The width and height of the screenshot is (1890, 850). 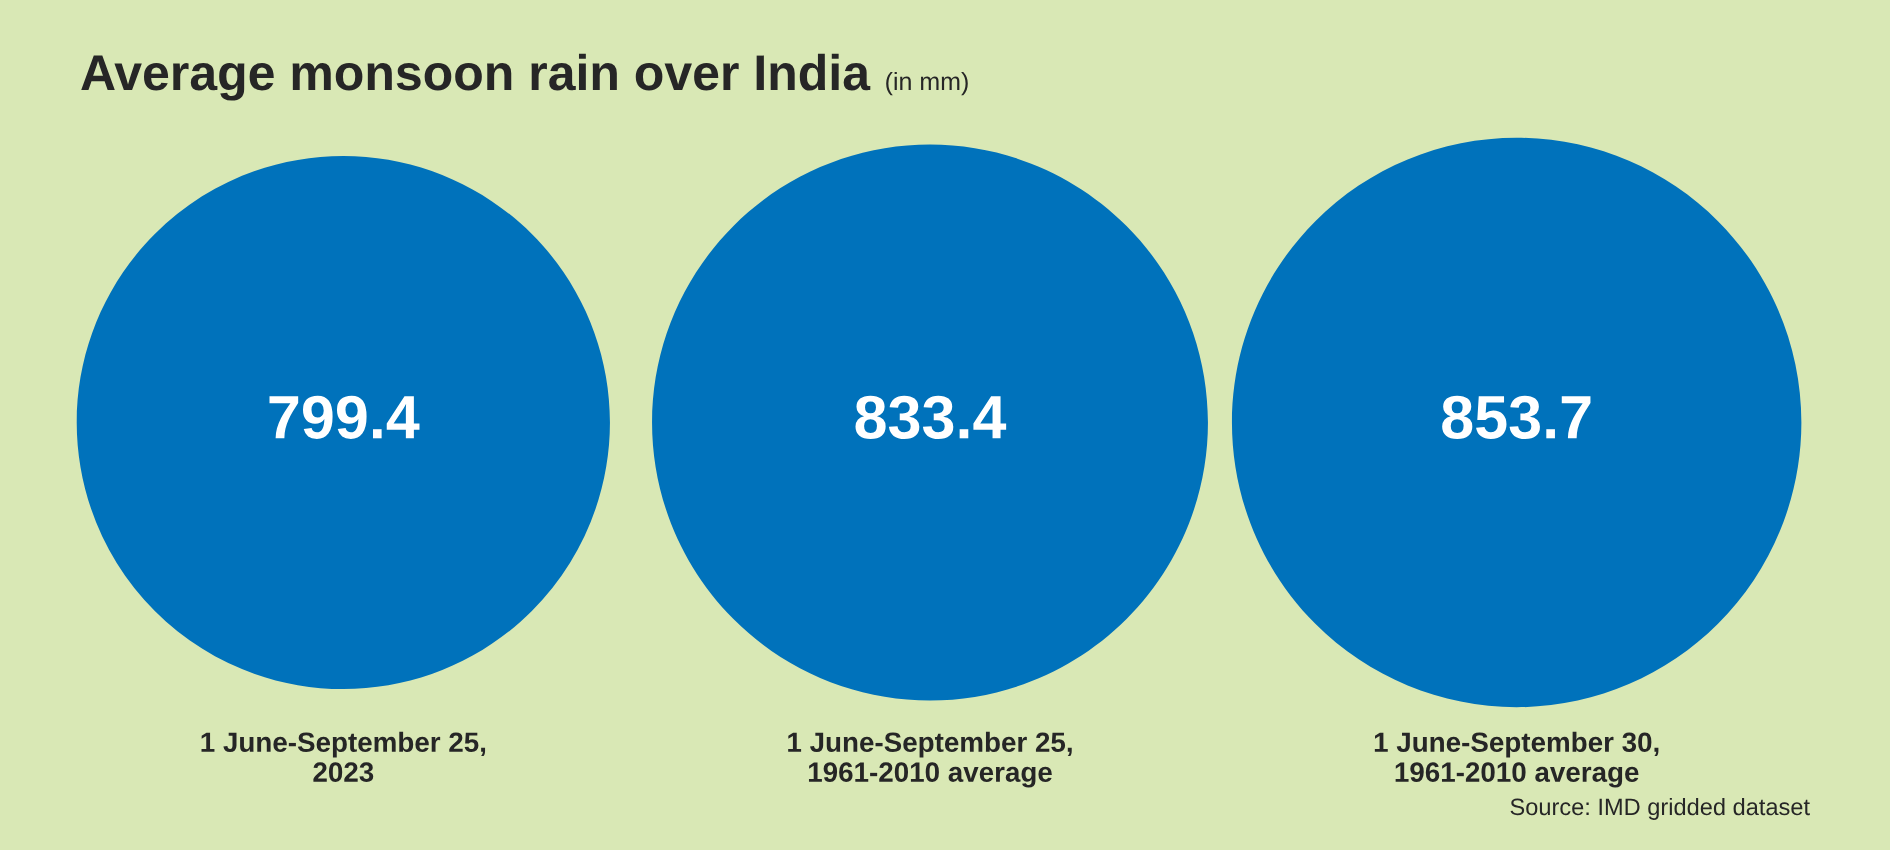 I want to click on category-label: 1 June-September 25, 2023, so click(x=343, y=757).